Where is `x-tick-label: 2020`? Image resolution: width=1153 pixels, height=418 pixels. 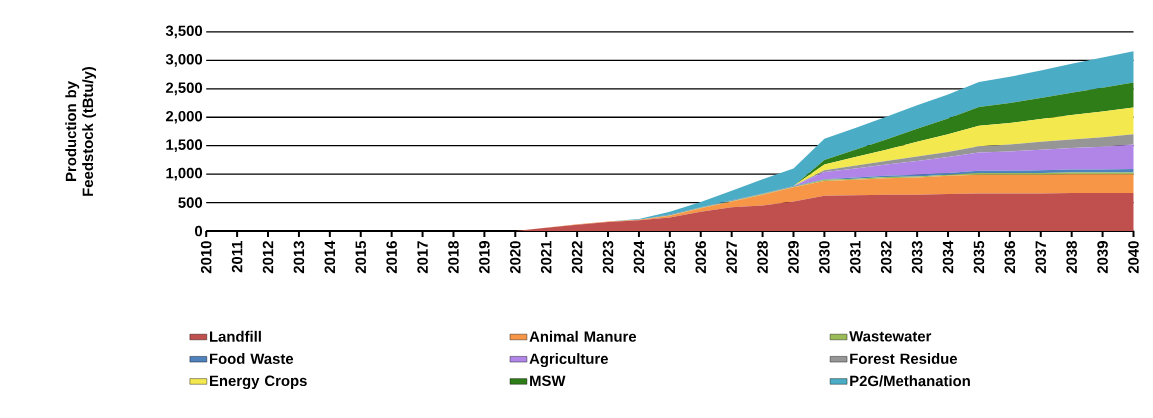 x-tick-label: 2020 is located at coordinates (515, 257).